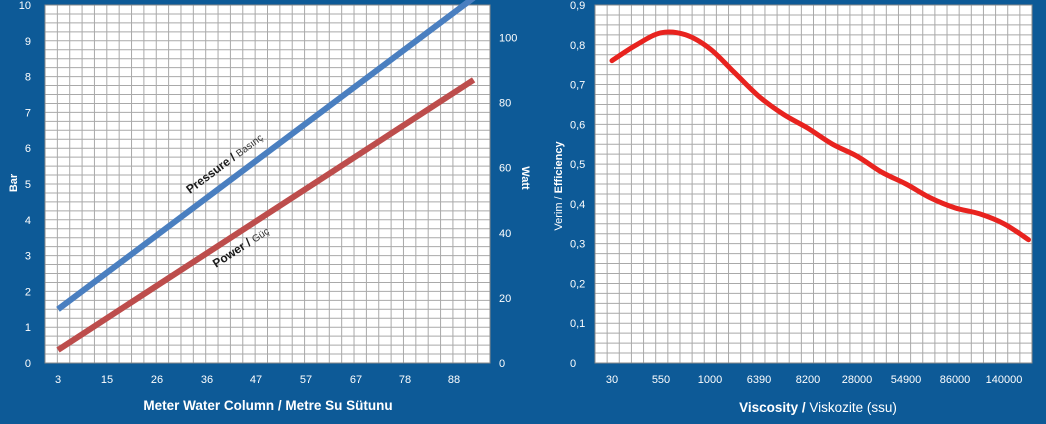  What do you see at coordinates (356, 380) in the screenshot?
I see `x-tick-label: 67` at bounding box center [356, 380].